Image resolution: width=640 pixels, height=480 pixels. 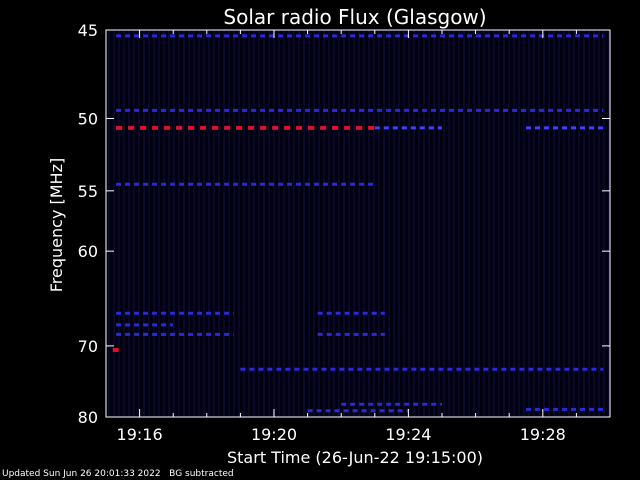 I want to click on chart-title: Solar radio Flux (Glasgow), so click(x=354, y=17).